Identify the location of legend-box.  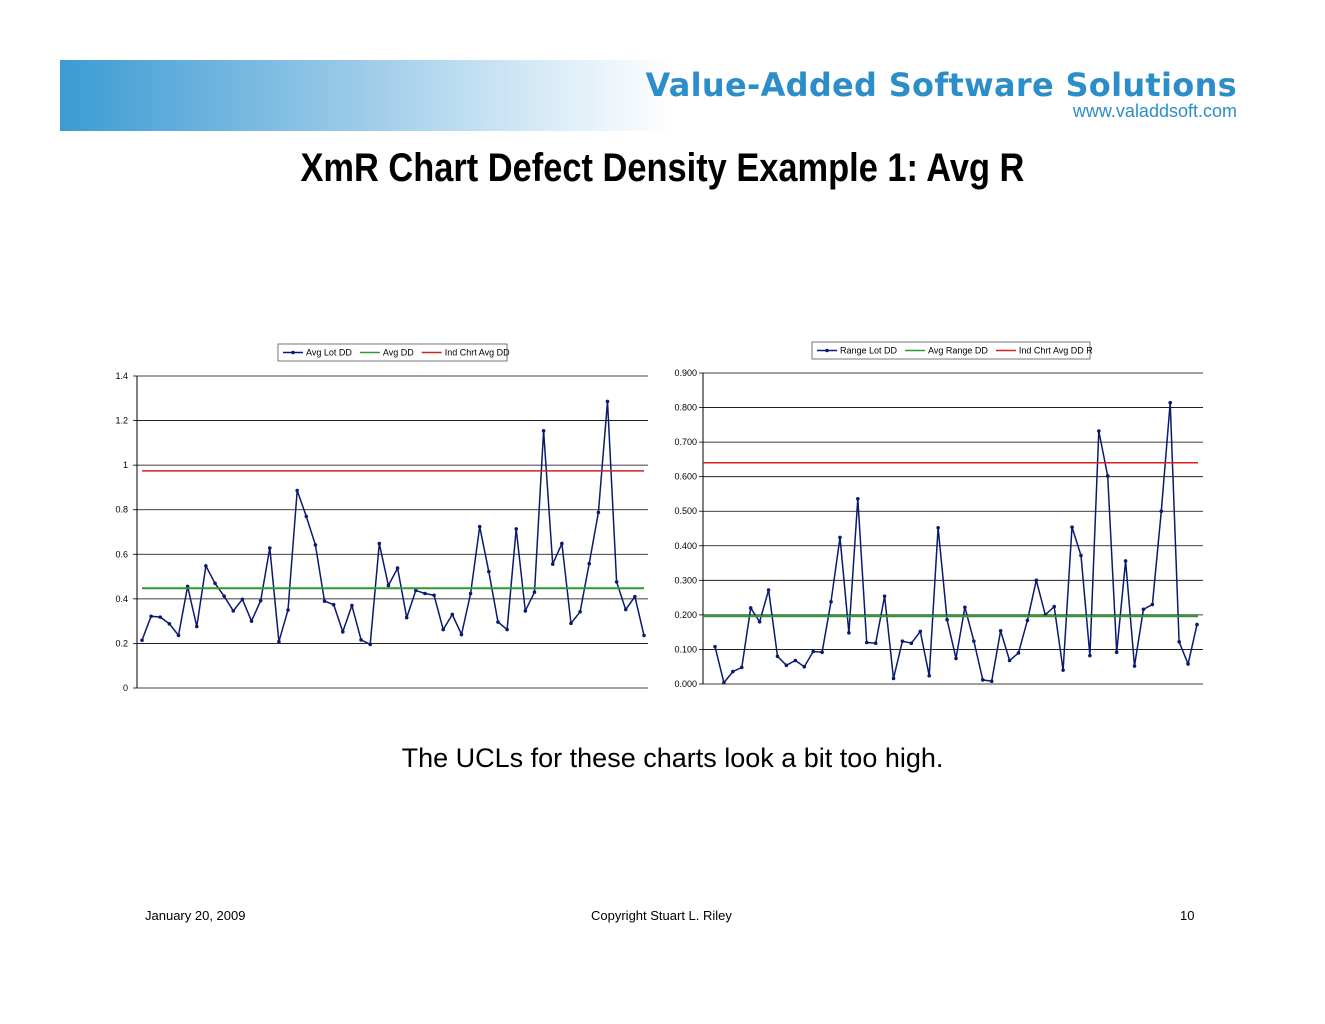
(951, 350).